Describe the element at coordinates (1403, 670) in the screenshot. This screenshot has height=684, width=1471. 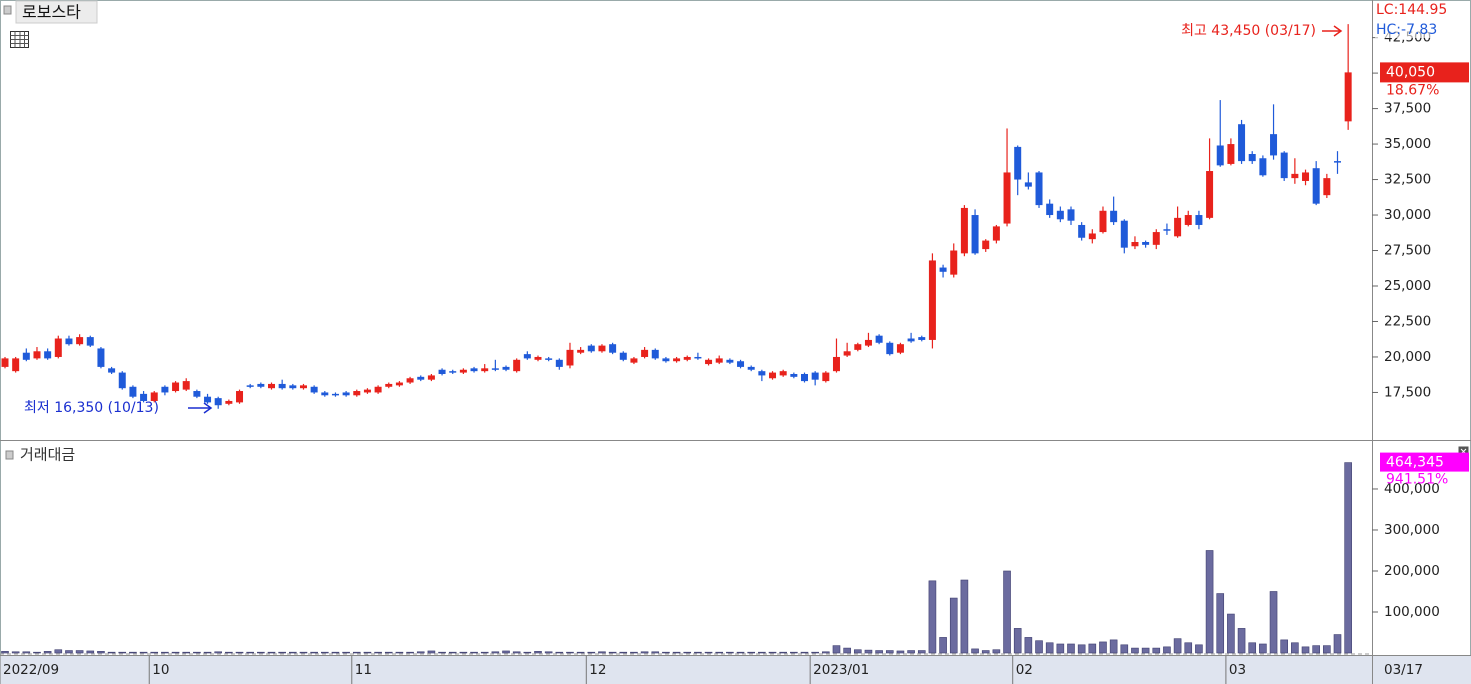
I see `crosshair-date: 03/17` at that location.